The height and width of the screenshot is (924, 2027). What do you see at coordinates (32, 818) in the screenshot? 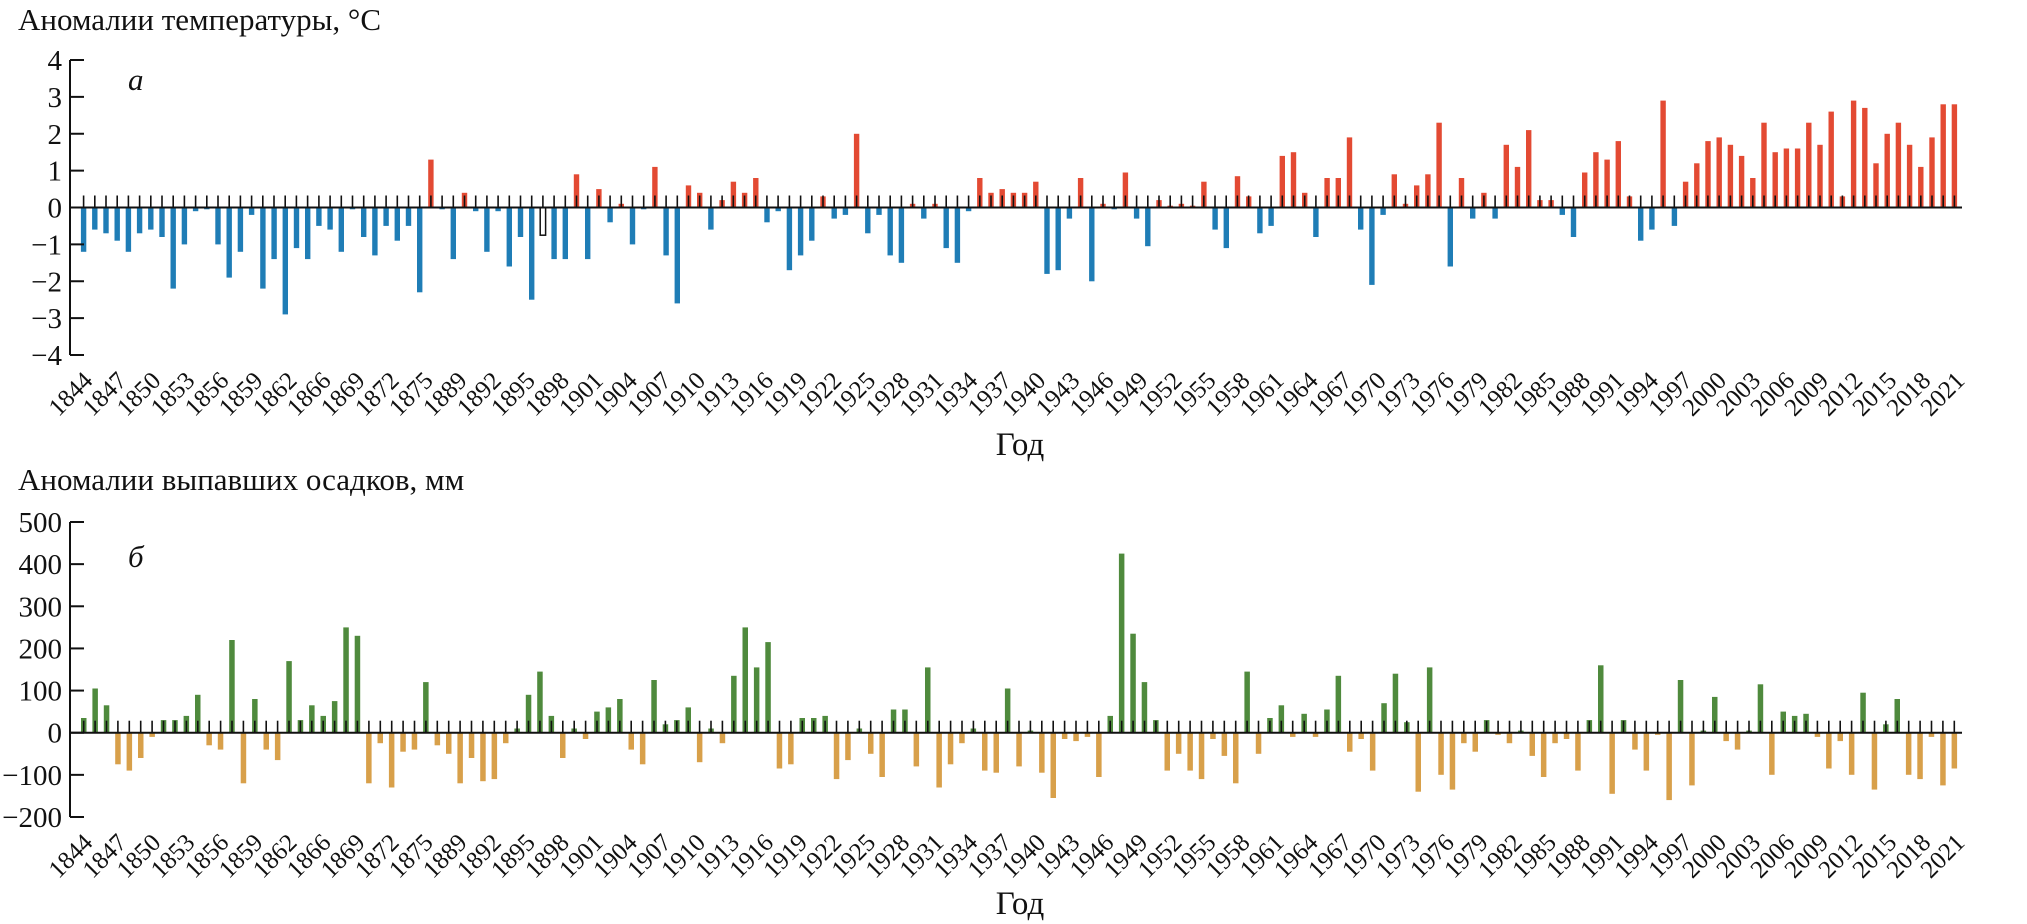
I see `precipitation-y-tick-label: −200` at bounding box center [32, 818].